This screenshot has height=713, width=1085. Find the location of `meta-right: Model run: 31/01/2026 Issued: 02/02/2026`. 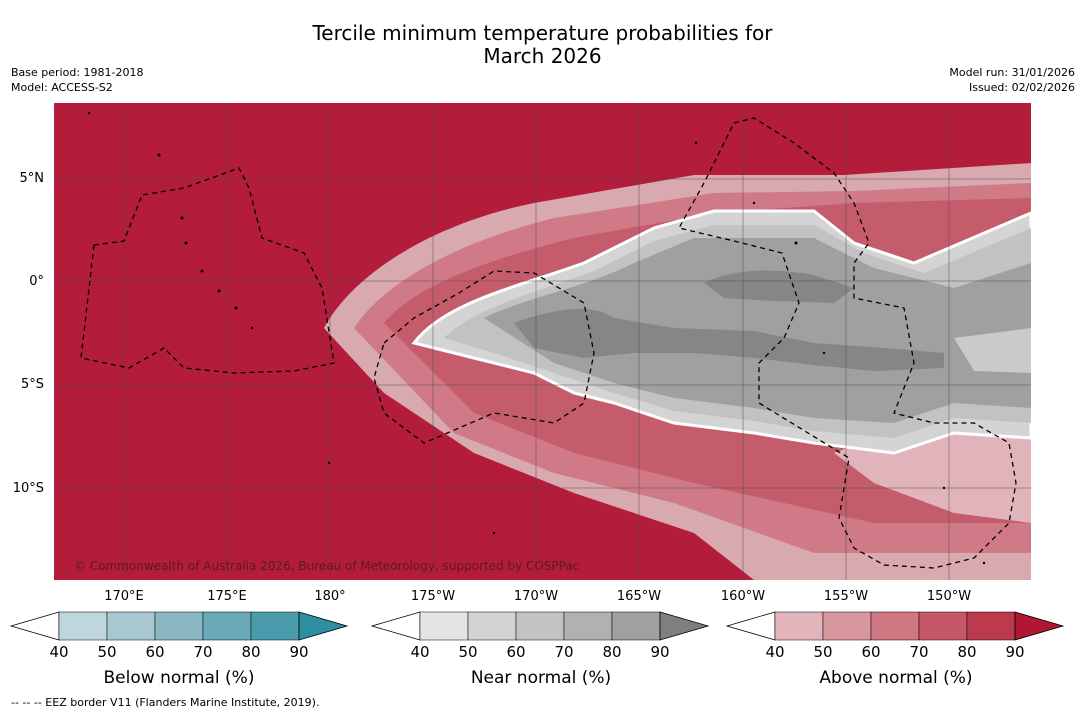

meta-right: Model run: 31/01/2026 Issued: 02/02/2026 is located at coordinates (1012, 80).